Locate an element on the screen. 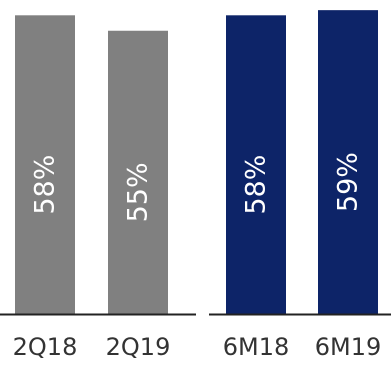  tick-label-2q19: 2Q19 is located at coordinates (138, 347).